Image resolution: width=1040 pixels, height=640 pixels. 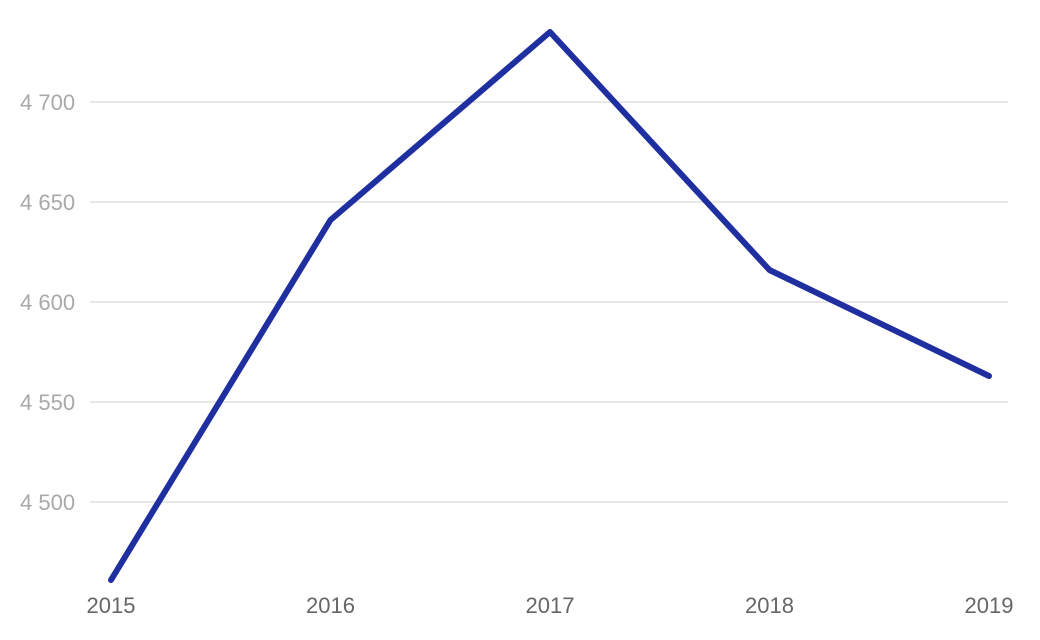 I want to click on x-tick-label: 2018, so click(x=769, y=605).